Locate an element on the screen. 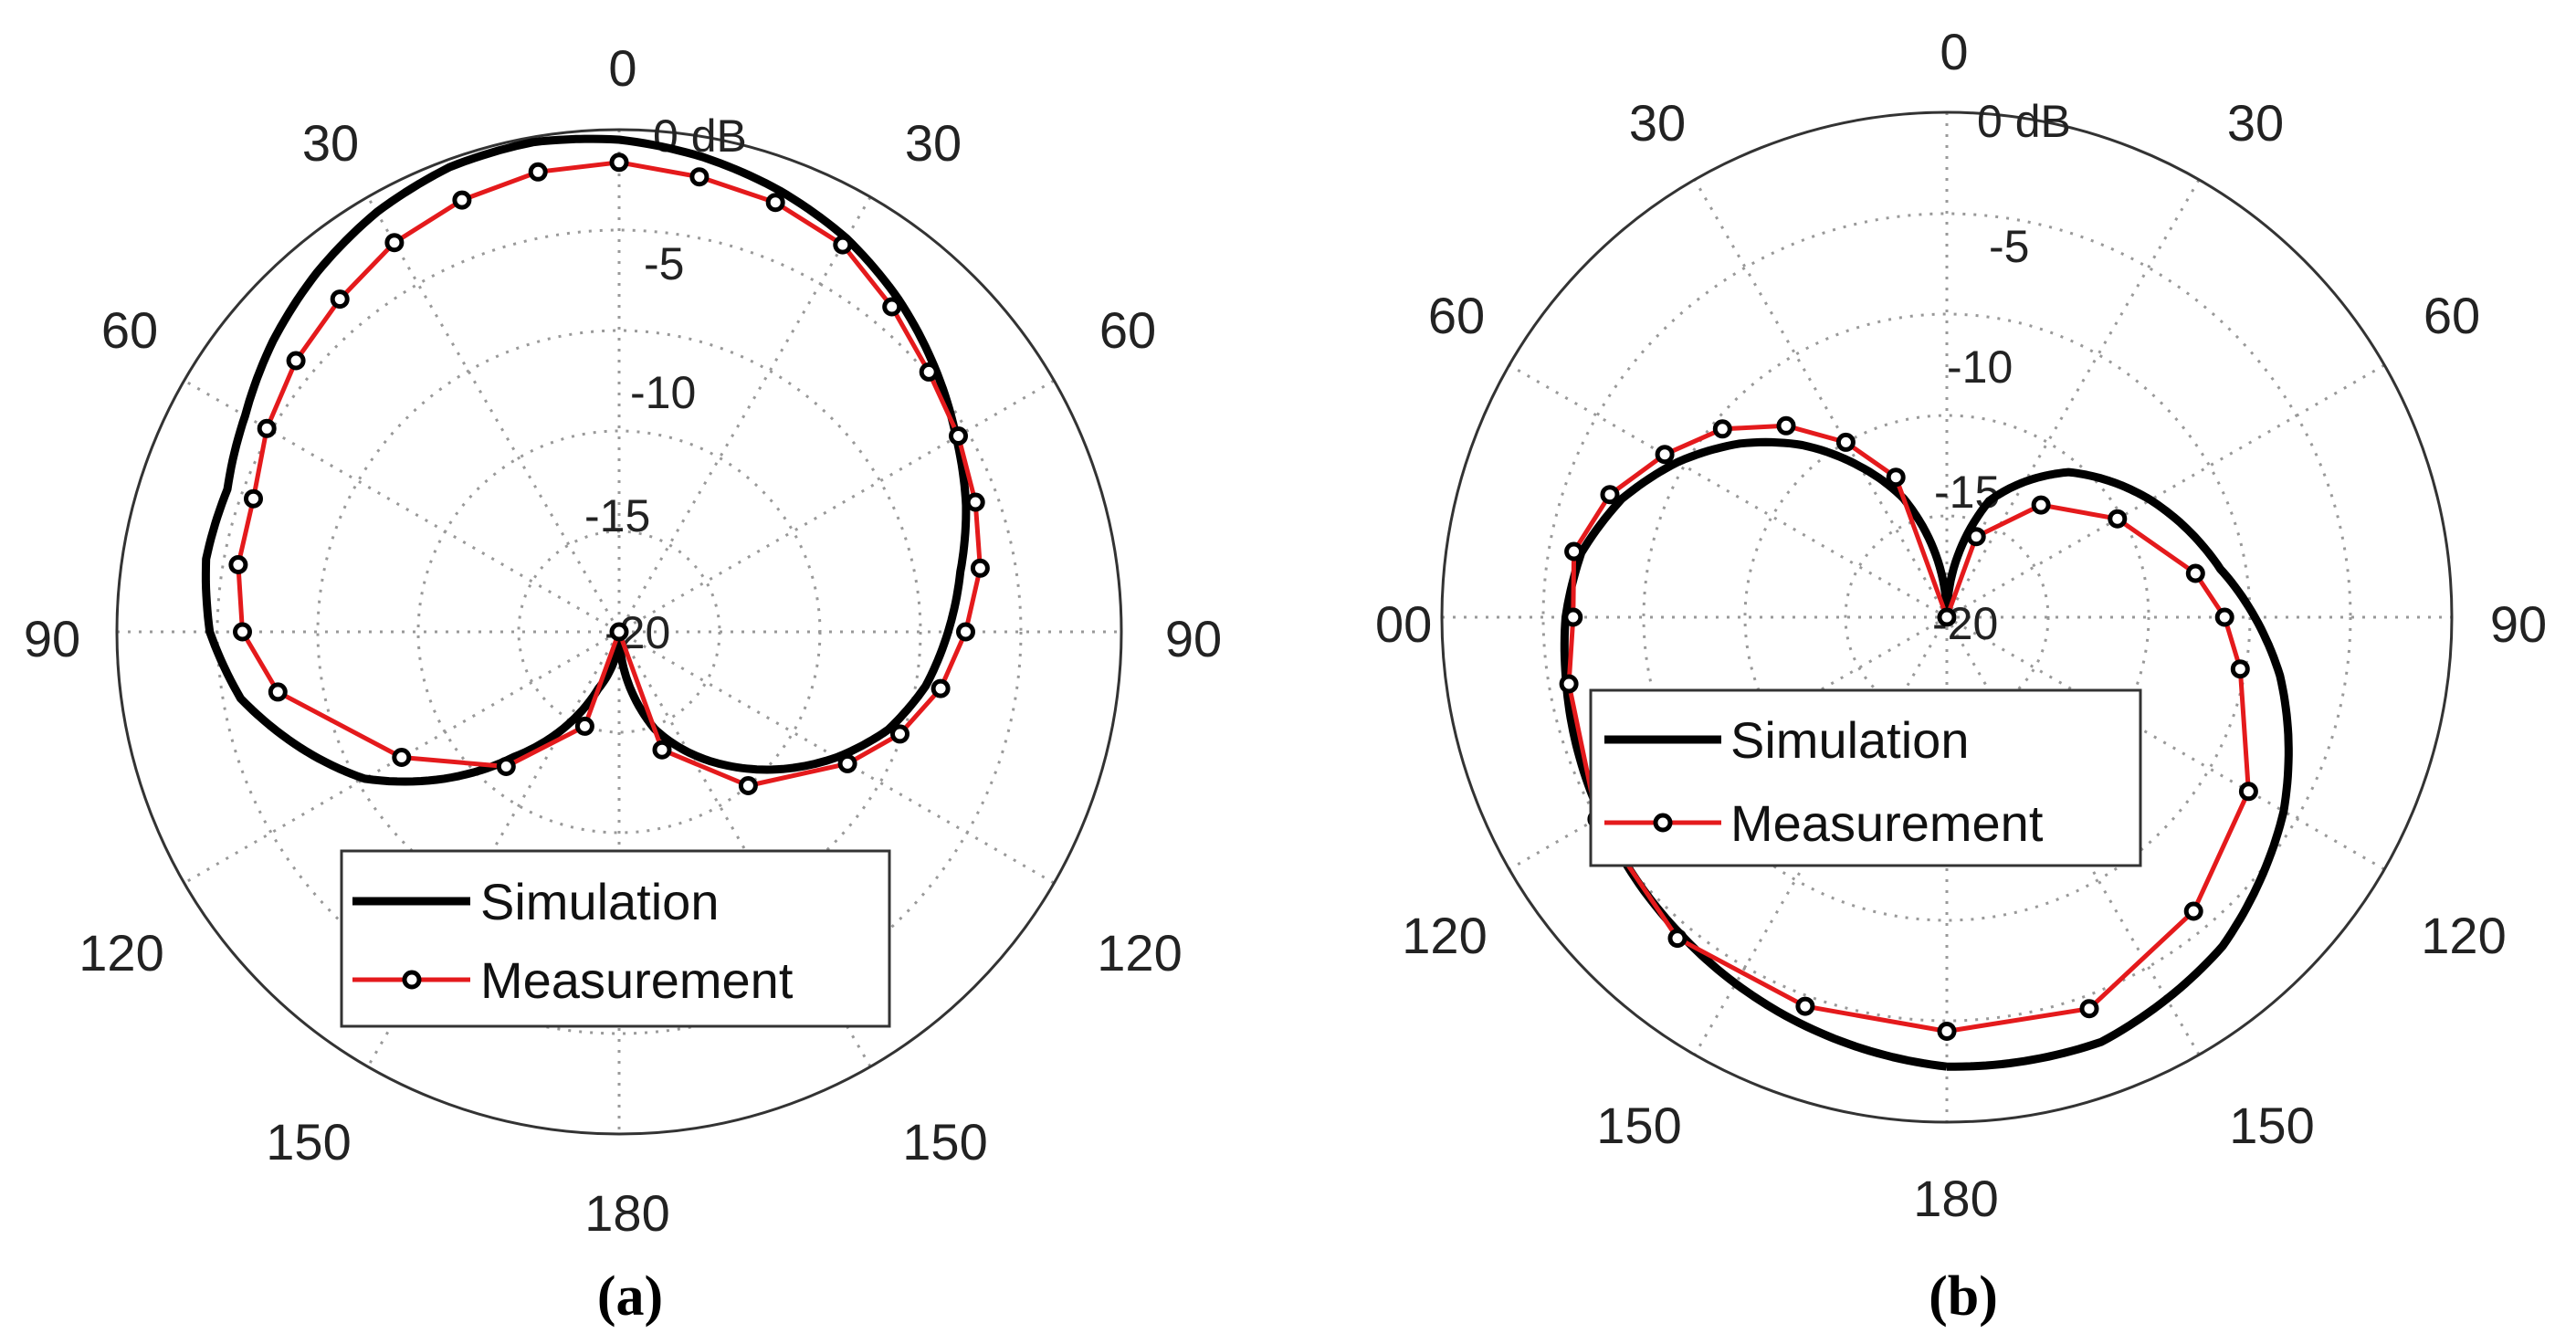  panel-b-angle-150-right: 150 is located at coordinates (2271, 1125).